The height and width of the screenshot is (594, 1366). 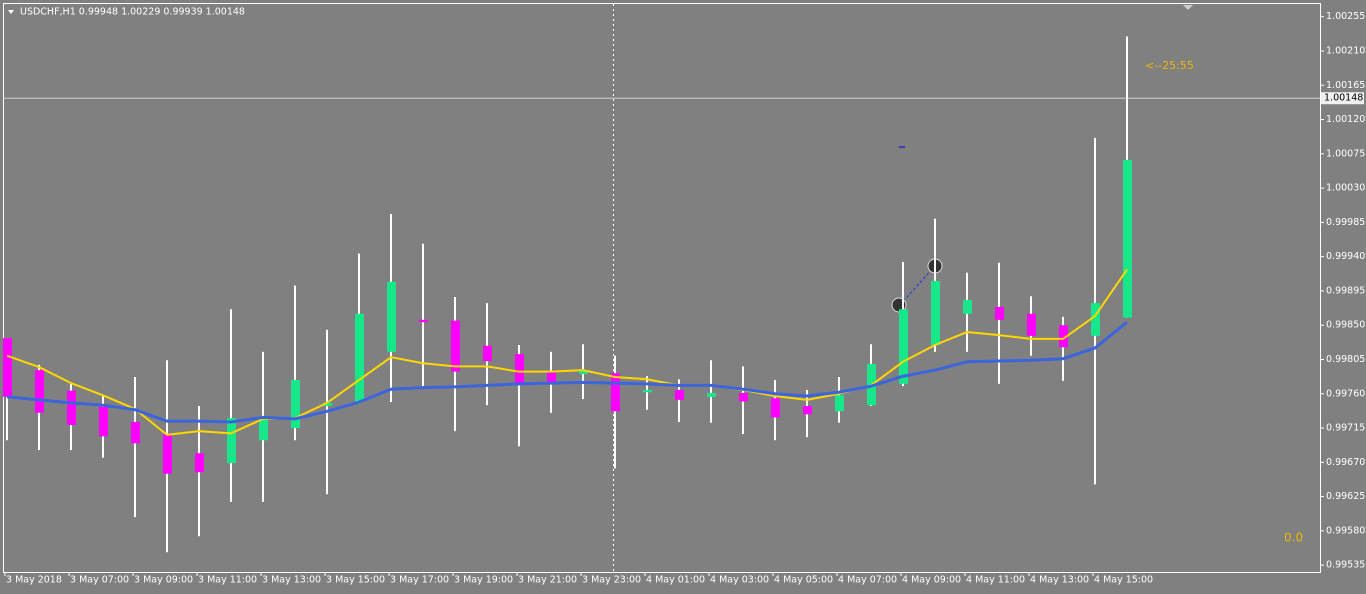 I want to click on y-tick-label: 0.99535, so click(x=1345, y=565).